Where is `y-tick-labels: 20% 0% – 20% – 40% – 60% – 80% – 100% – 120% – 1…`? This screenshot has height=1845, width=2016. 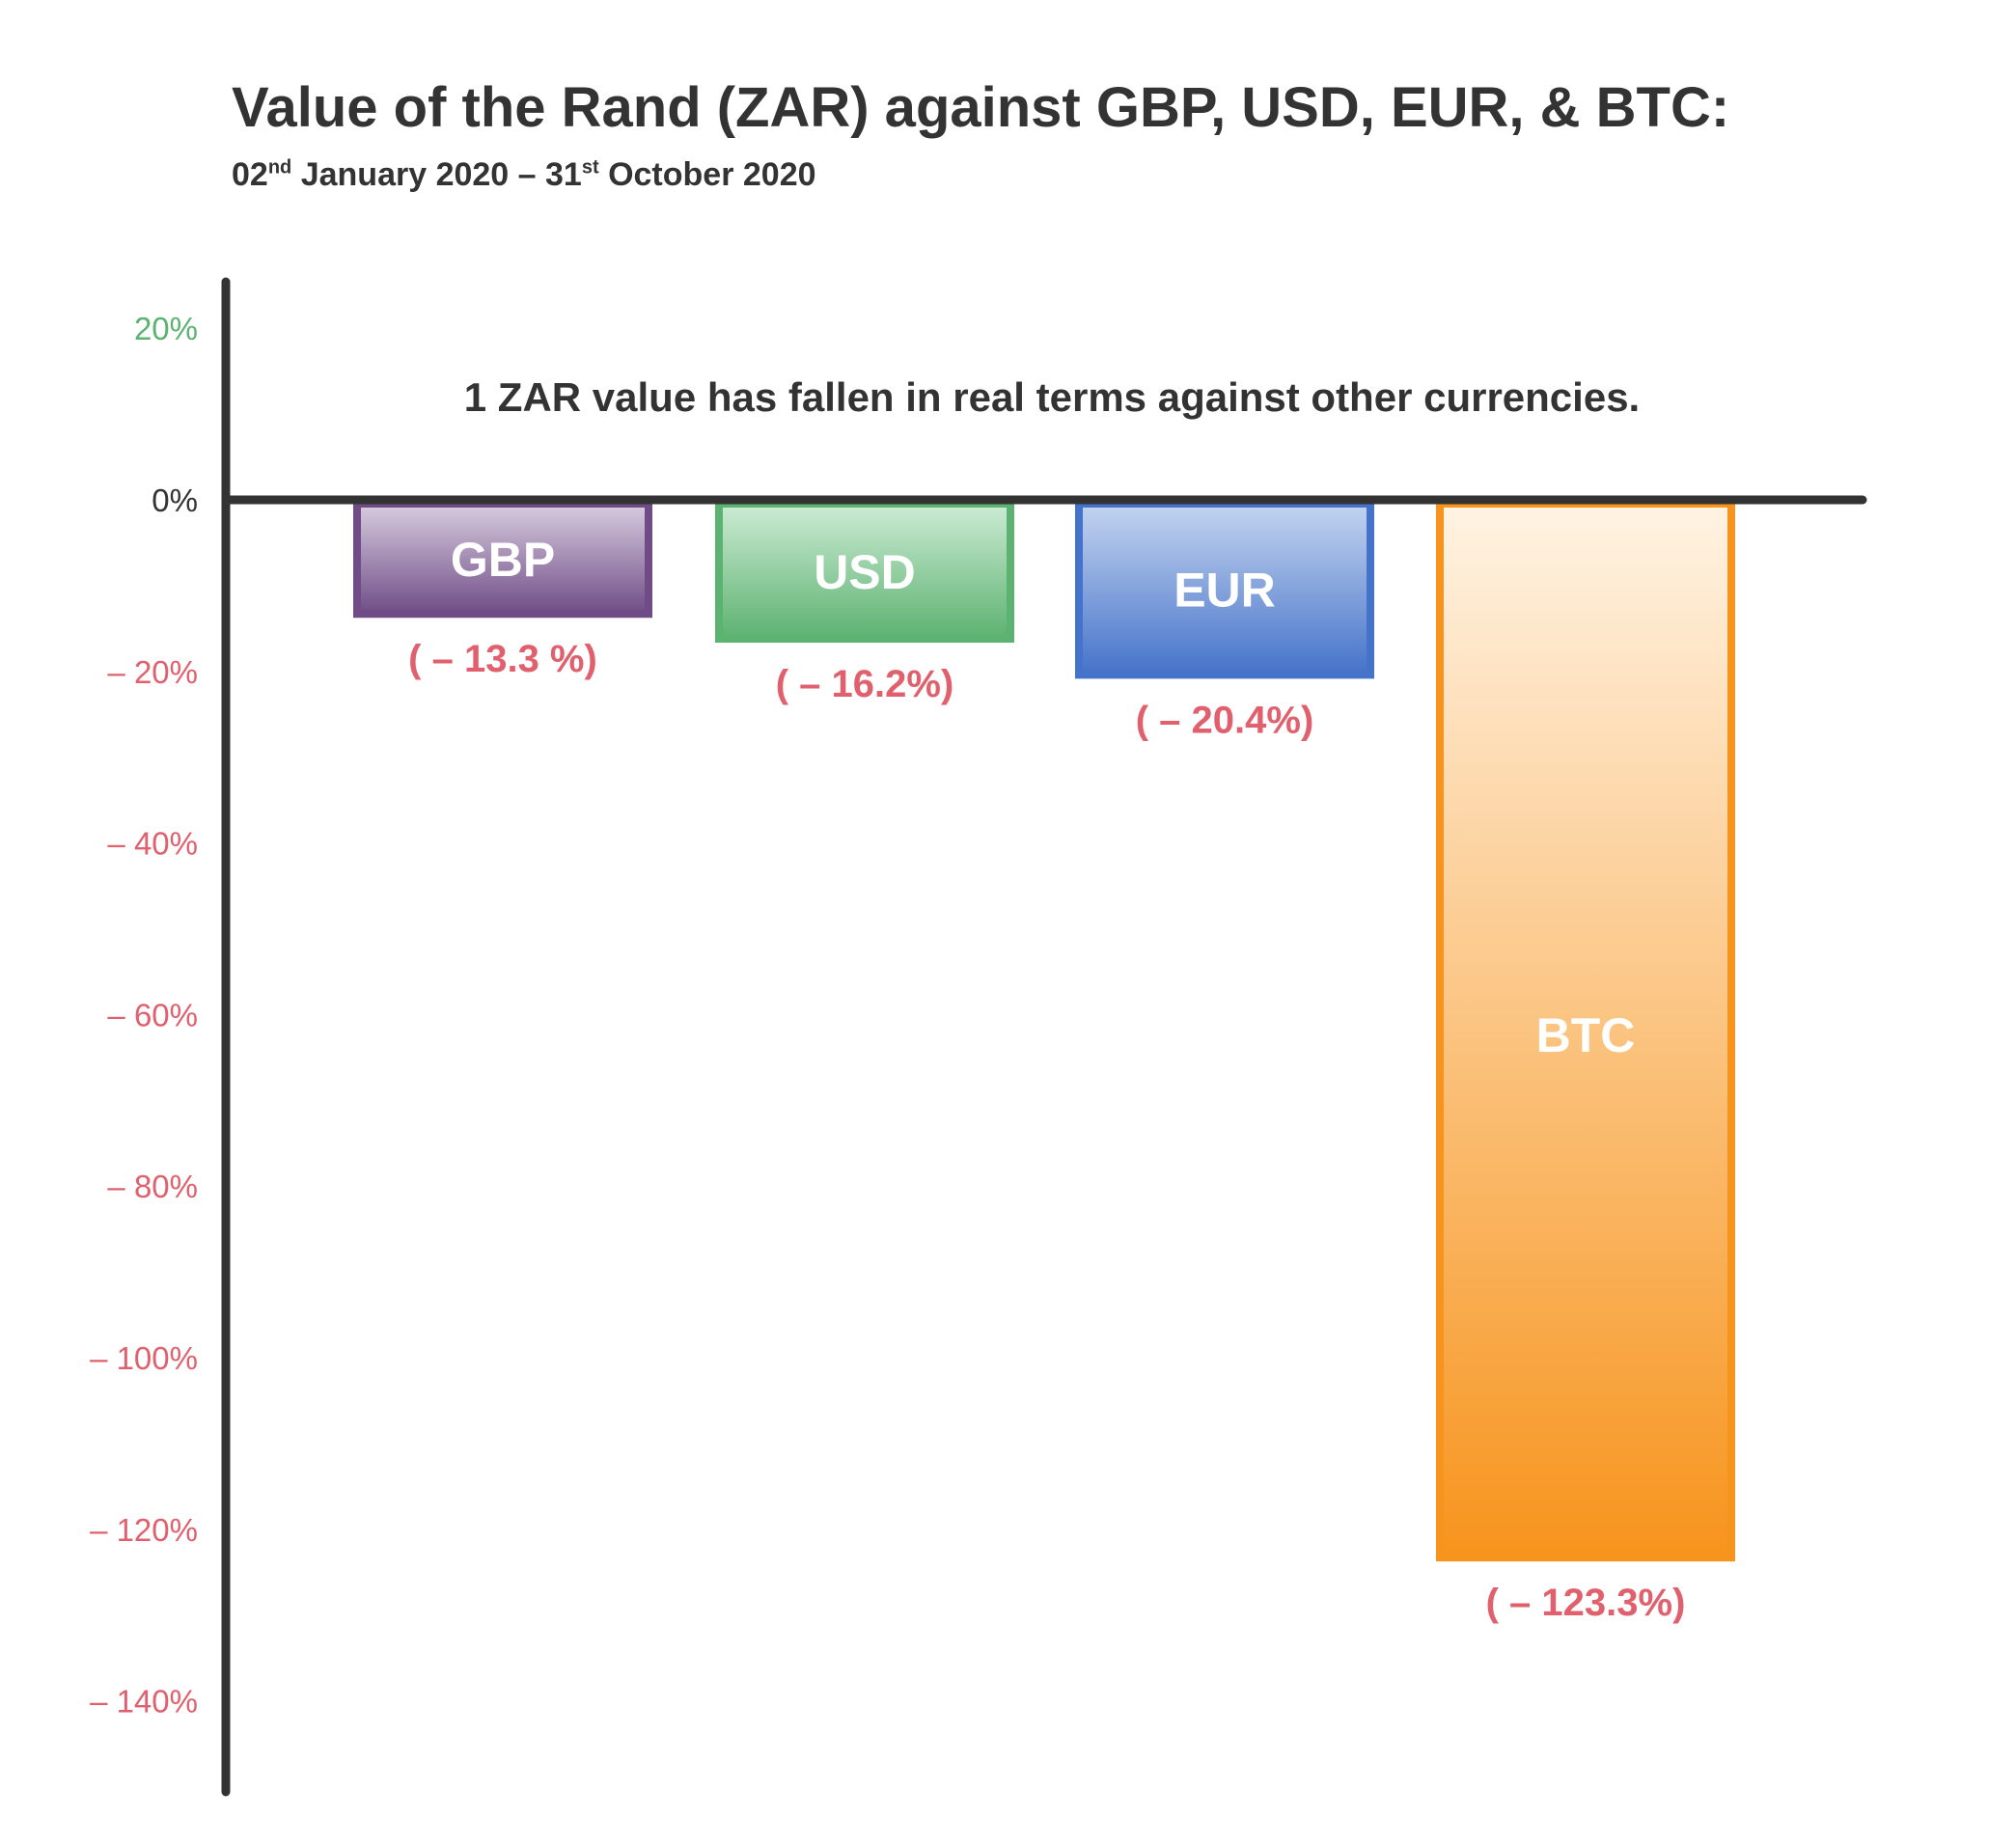
y-tick-labels: 20% 0% – 20% – 40% – 60% – 80% – 100% – 120% – 1… is located at coordinates (144, 1015).